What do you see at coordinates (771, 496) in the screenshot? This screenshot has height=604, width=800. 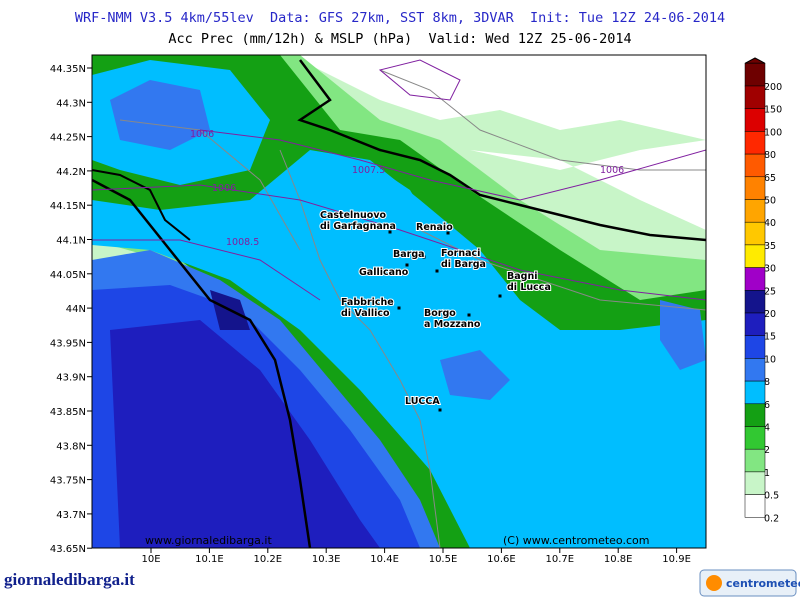 I see `legend-label: 0.5` at bounding box center [771, 496].